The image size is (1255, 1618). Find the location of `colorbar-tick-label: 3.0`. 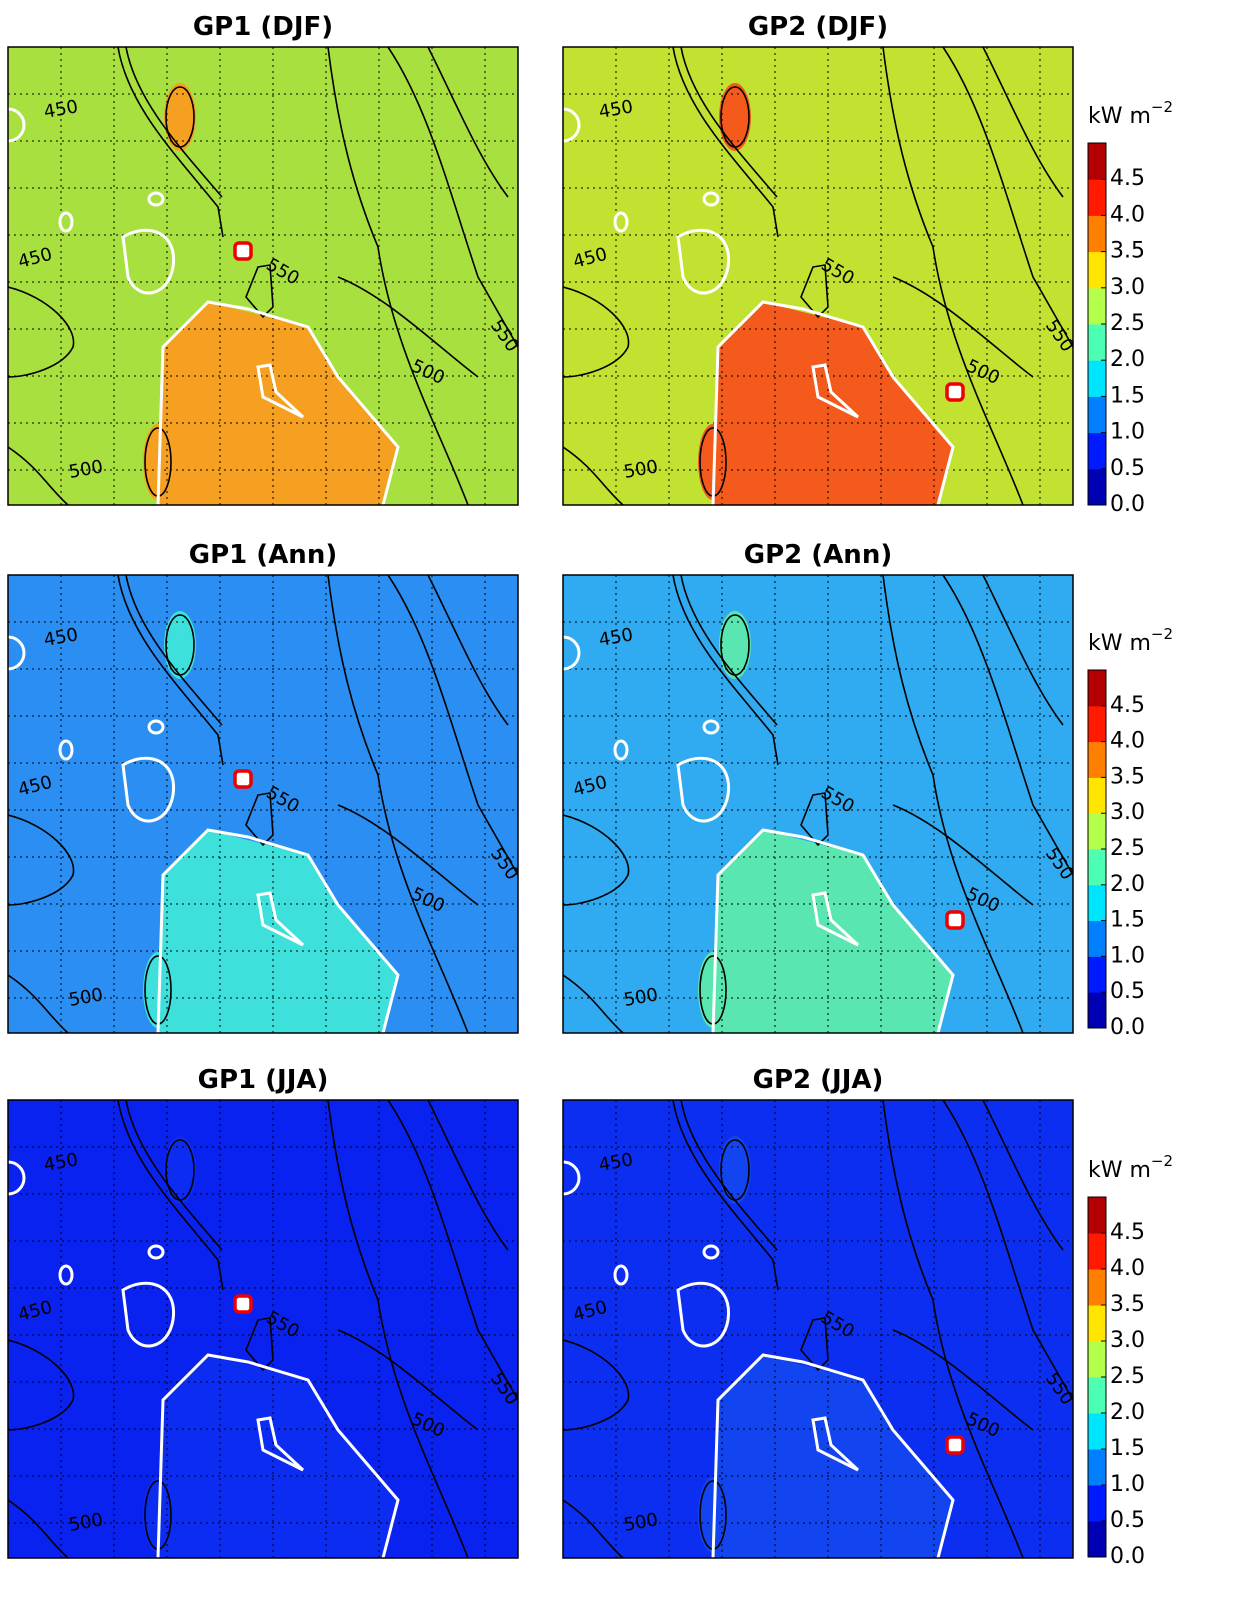

colorbar-tick-label: 3.0 is located at coordinates (1127, 1340).